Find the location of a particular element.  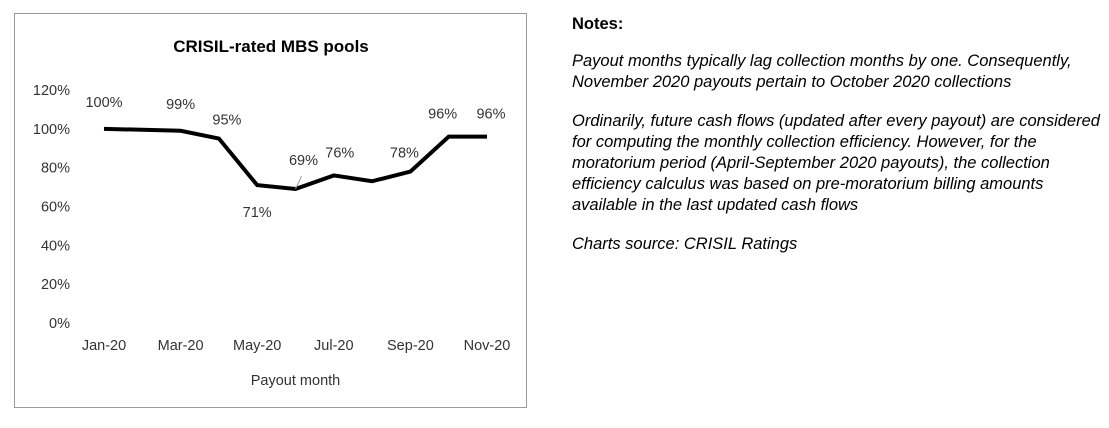

notes-heading: Notes: is located at coordinates (598, 24).